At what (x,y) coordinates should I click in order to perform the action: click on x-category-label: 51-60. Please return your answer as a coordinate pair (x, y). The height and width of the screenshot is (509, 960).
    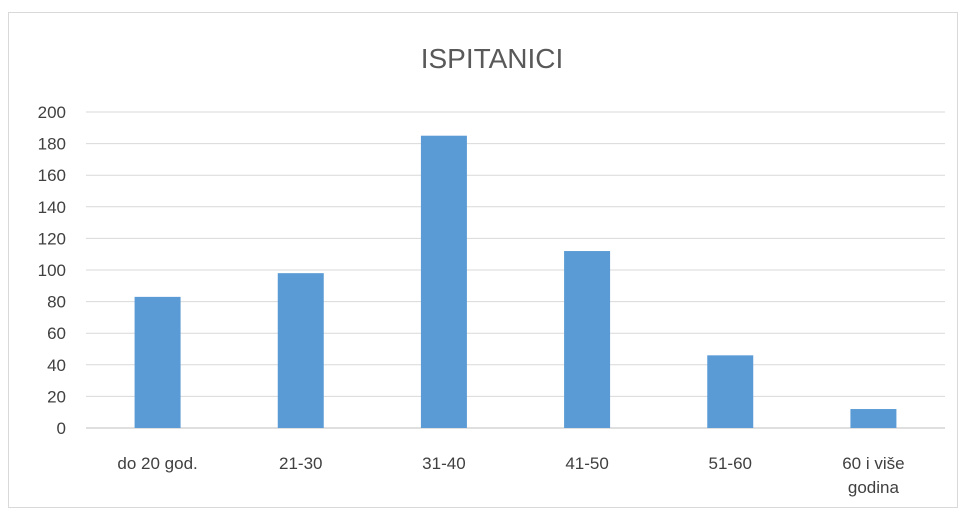
    Looking at the image, I should click on (730, 463).